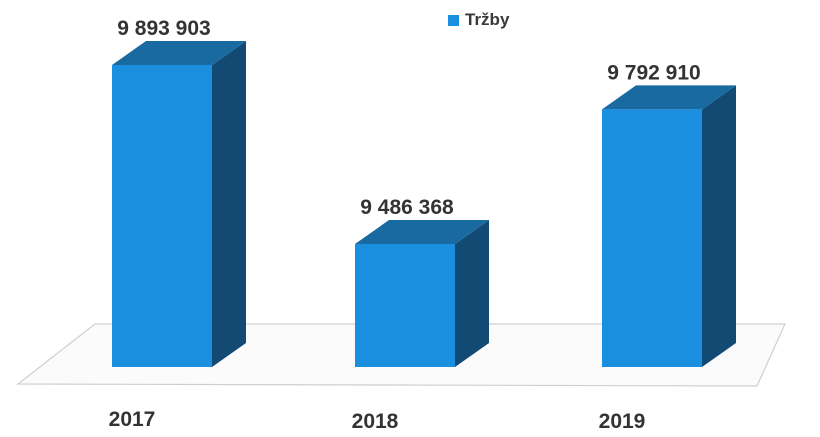 This screenshot has width=820, height=437. What do you see at coordinates (453, 20) in the screenshot?
I see `legend-swatch` at bounding box center [453, 20].